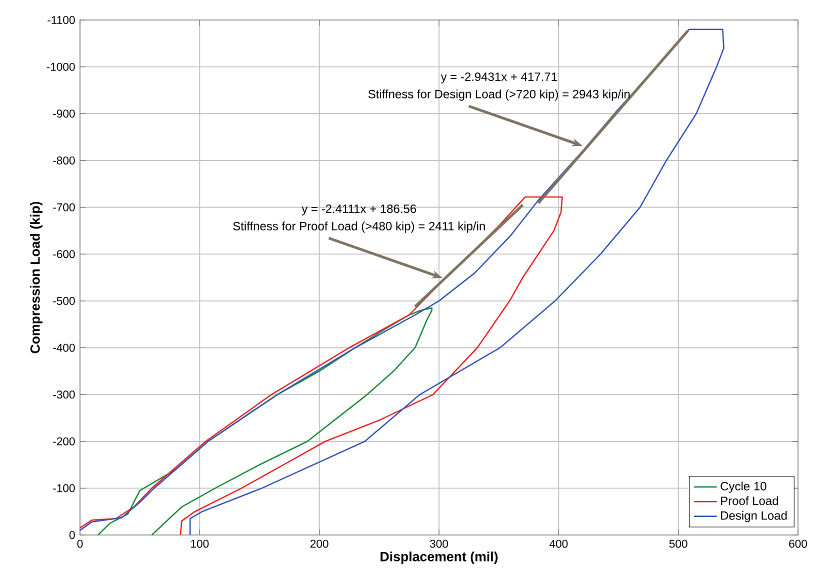 The image size is (814, 586). Describe the element at coordinates (359, 227) in the screenshot. I see `annotation: Stiffness for Proof Load (>480 kip) = 2411 kip/in` at that location.